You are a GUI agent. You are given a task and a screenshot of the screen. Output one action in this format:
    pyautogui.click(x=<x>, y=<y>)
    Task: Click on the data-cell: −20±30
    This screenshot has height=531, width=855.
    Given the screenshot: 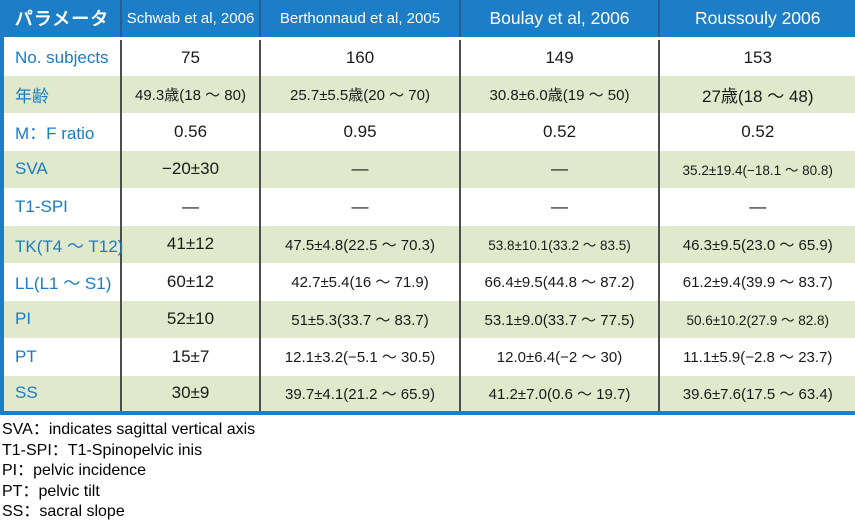 What is the action you would take?
    pyautogui.click(x=191, y=169)
    